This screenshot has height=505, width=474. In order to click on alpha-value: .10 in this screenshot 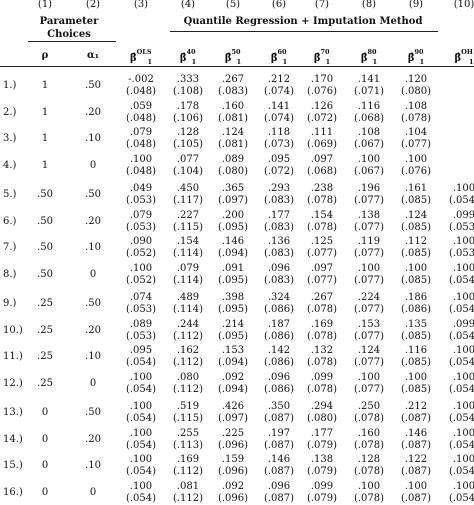, I will do `click(93, 138)`.